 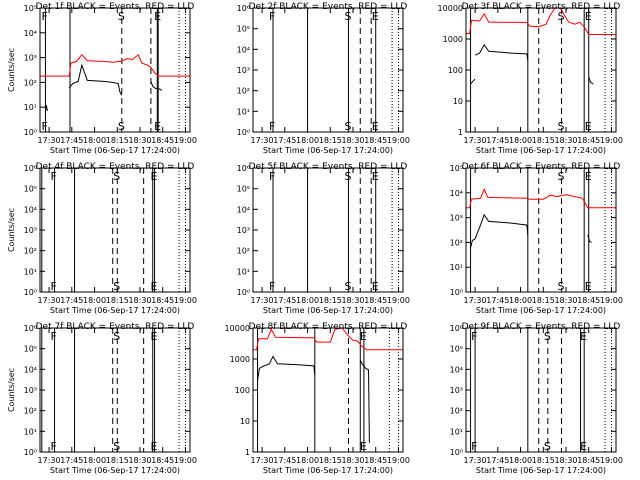 I want to click on plot-title: Det 6f BLACK = Events, RED = LLD, so click(x=541, y=167).